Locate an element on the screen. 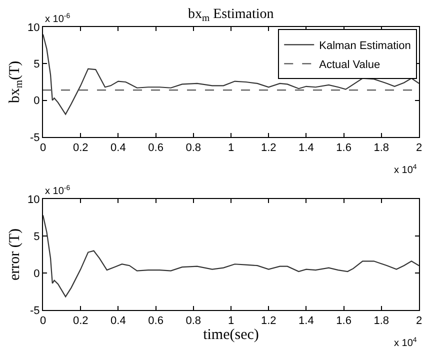 Image resolution: width=430 pixels, height=349 pixels. y-axis-title: error (T) is located at coordinates (14, 254).